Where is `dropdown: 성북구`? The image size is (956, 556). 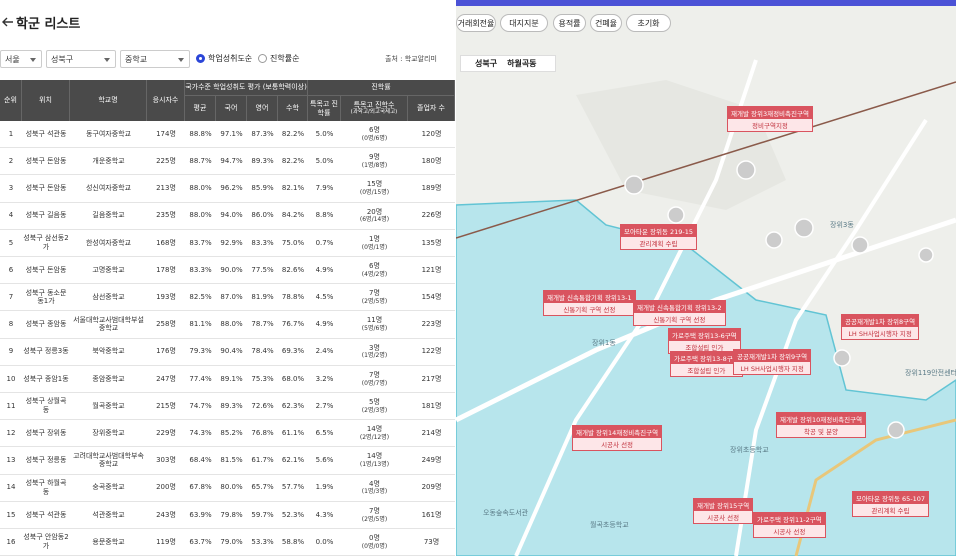 dropdown: 성북구 is located at coordinates (81, 59).